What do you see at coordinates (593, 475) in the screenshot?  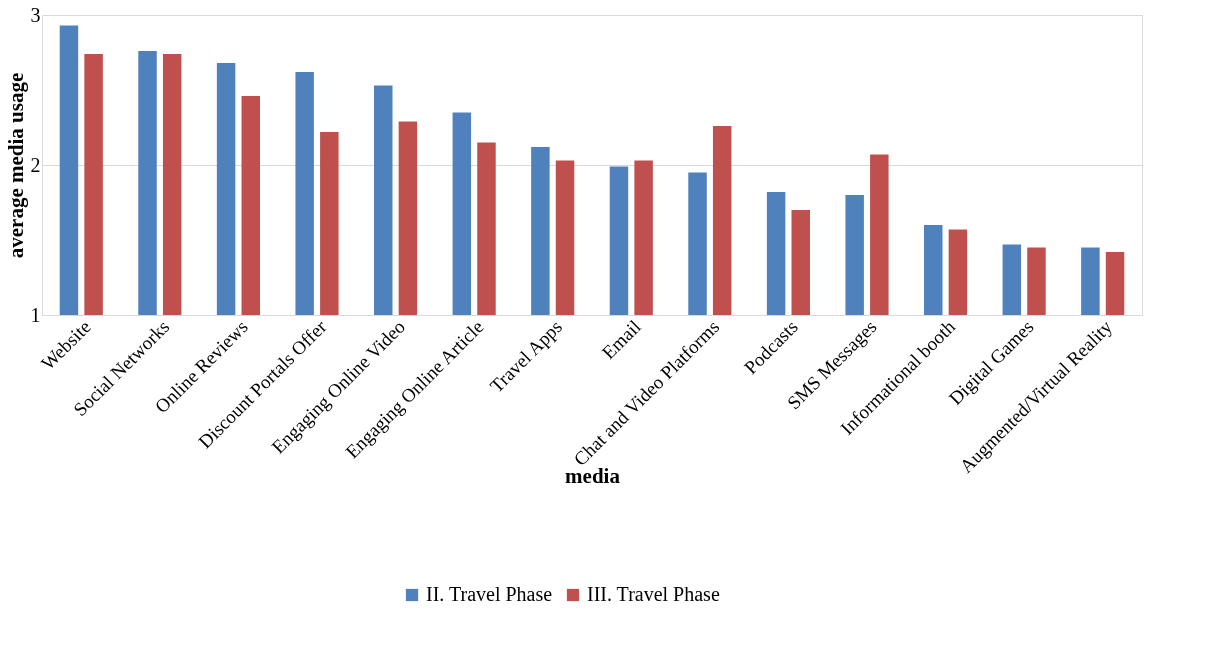 I see `x-axis-title: media` at bounding box center [593, 475].